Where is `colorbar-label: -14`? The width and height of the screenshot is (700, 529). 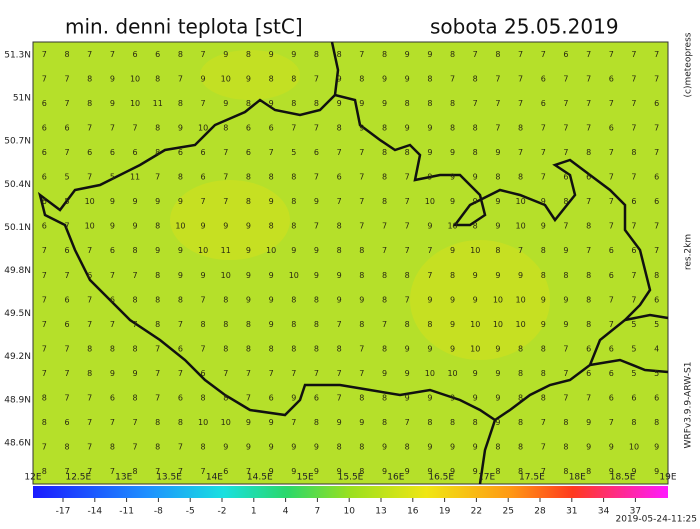 colorbar-label: -14 is located at coordinates (94, 512).